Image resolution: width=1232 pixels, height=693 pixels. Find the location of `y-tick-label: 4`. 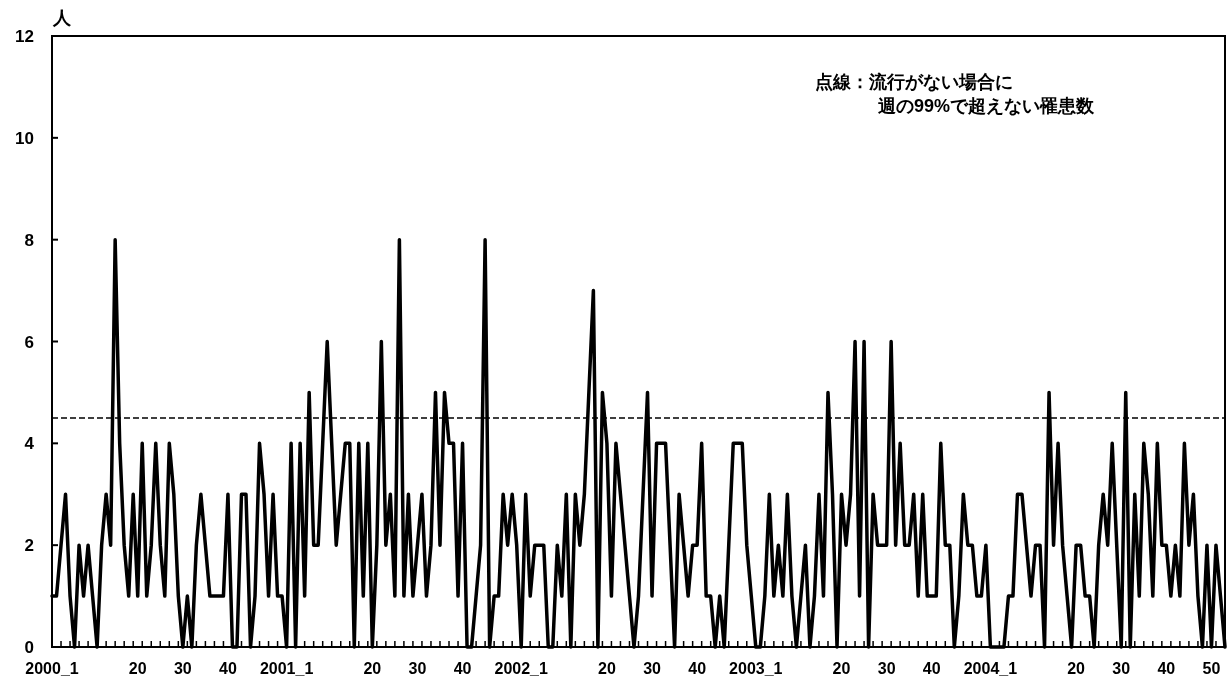

y-tick-label: 4 is located at coordinates (29, 444).